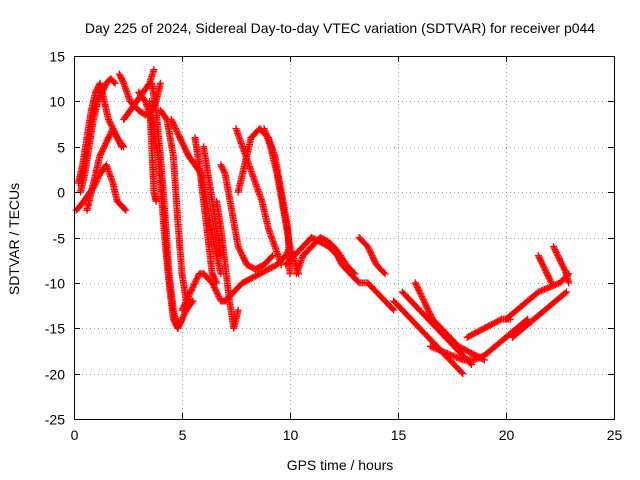 This screenshot has width=640, height=480. What do you see at coordinates (55, 375) in the screenshot?
I see `y-tick-label: -20` at bounding box center [55, 375].